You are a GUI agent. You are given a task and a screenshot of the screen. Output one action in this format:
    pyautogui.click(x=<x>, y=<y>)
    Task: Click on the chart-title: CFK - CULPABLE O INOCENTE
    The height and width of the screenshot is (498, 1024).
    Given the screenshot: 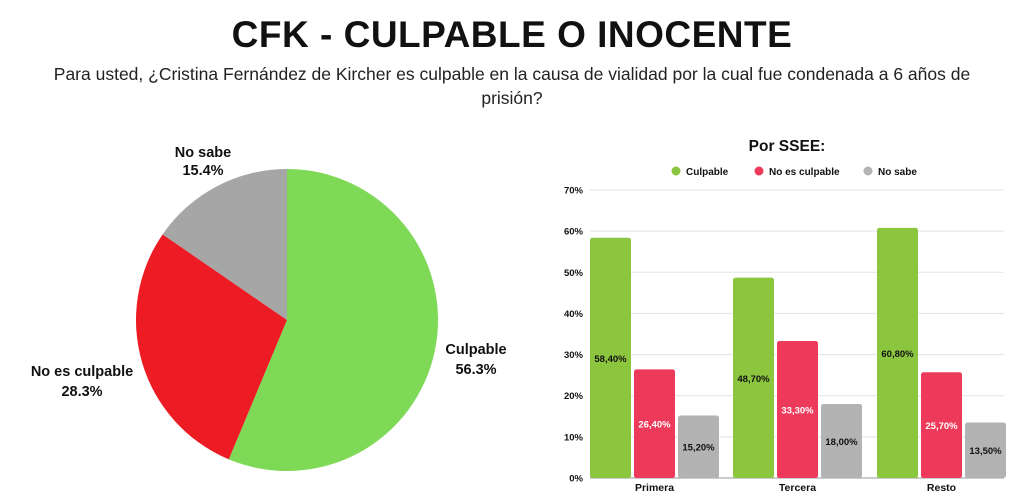 What is the action you would take?
    pyautogui.click(x=512, y=34)
    